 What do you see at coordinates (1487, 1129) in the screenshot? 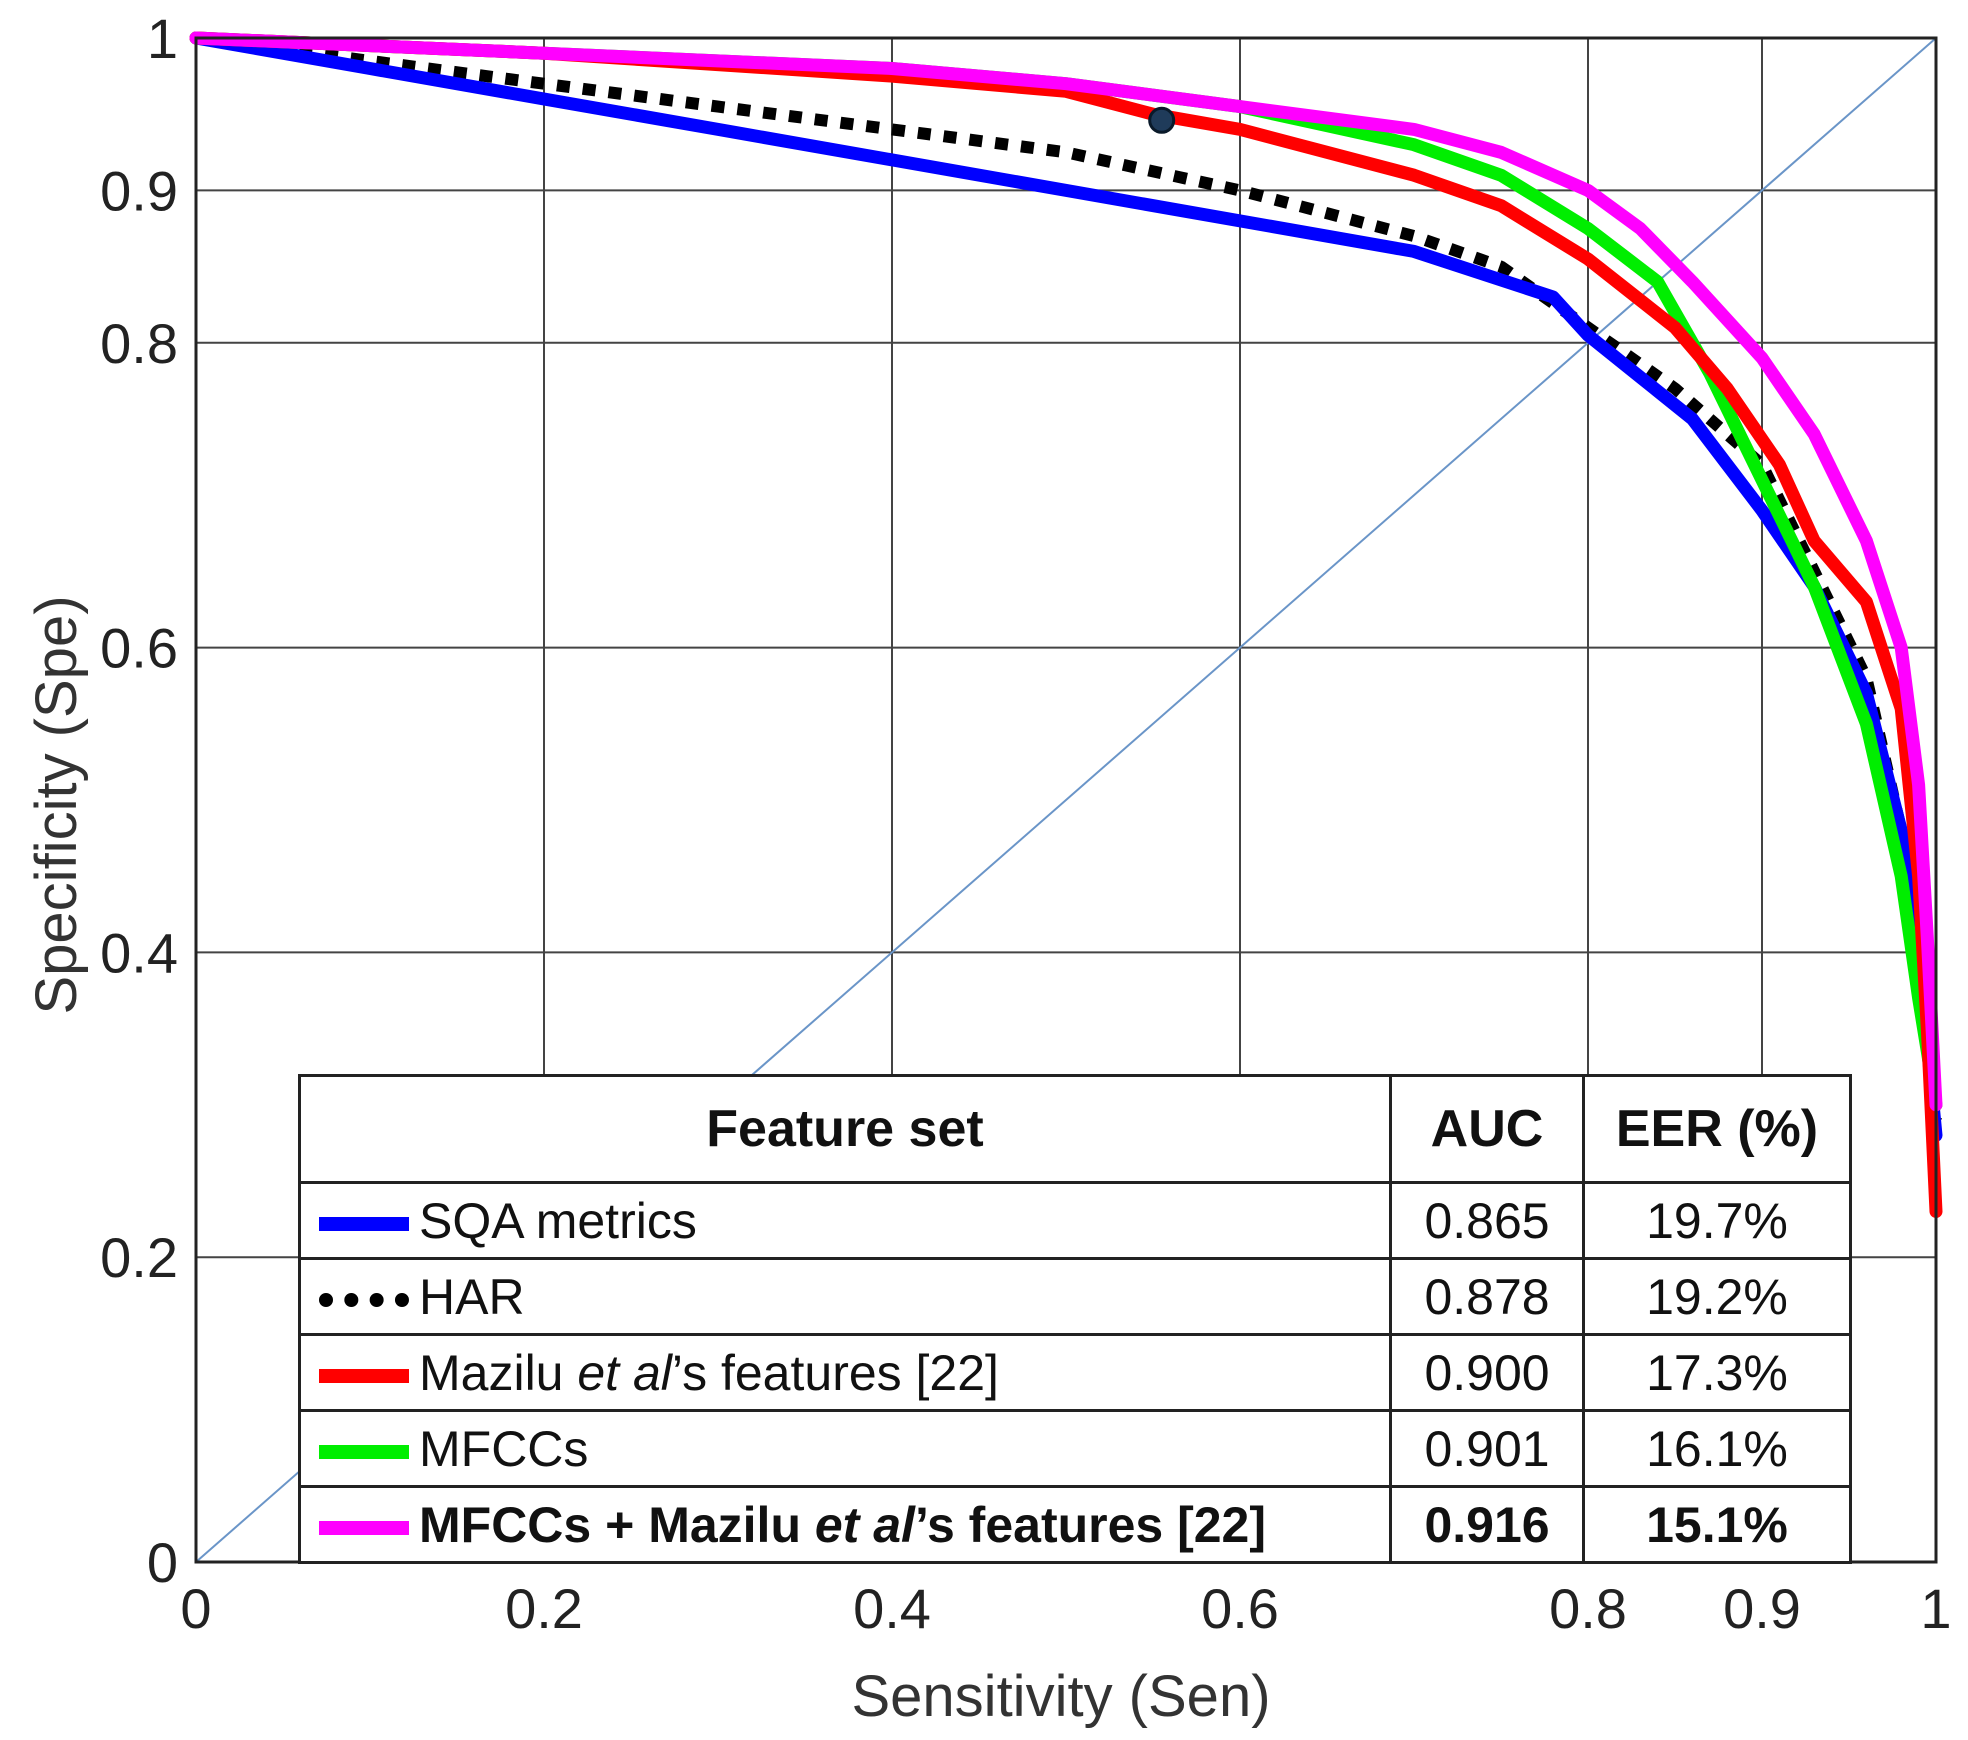
I see `header-auc: AUC` at bounding box center [1487, 1129].